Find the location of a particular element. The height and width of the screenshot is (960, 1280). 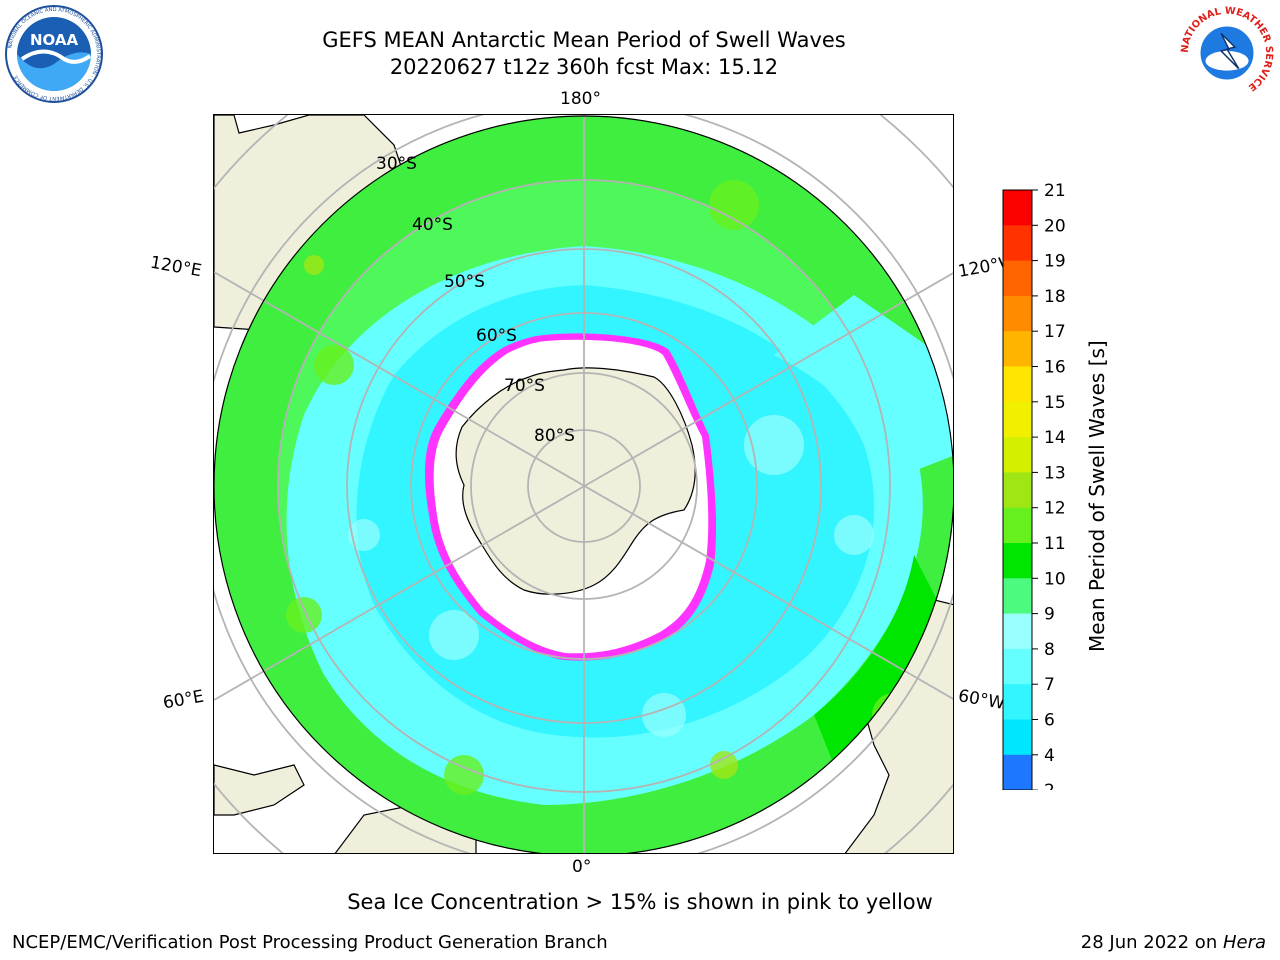

colorbar-tick-label: 14 is located at coordinates (1055, 438).